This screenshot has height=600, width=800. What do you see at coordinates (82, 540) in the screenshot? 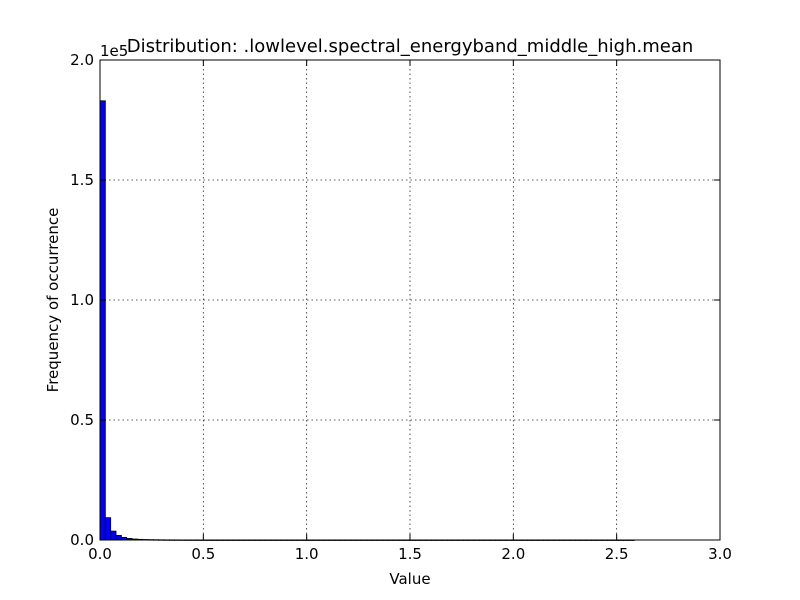
I see `y-tick-label: 0.0` at bounding box center [82, 540].